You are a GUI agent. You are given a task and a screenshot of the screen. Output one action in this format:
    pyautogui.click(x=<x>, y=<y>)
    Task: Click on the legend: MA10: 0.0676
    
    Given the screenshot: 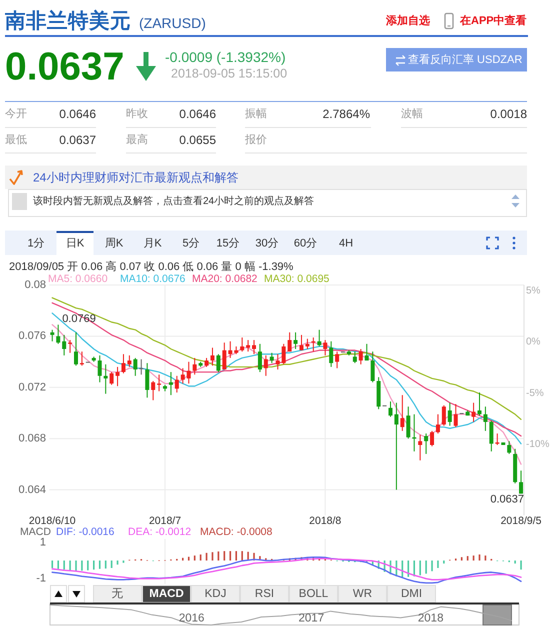 What is the action you would take?
    pyautogui.click(x=153, y=279)
    